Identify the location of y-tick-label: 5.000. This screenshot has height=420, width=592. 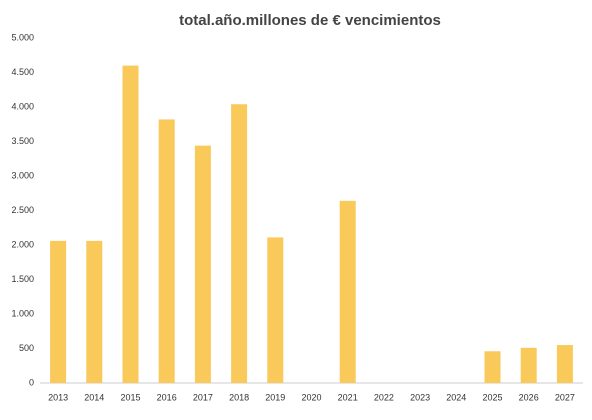
(22, 37).